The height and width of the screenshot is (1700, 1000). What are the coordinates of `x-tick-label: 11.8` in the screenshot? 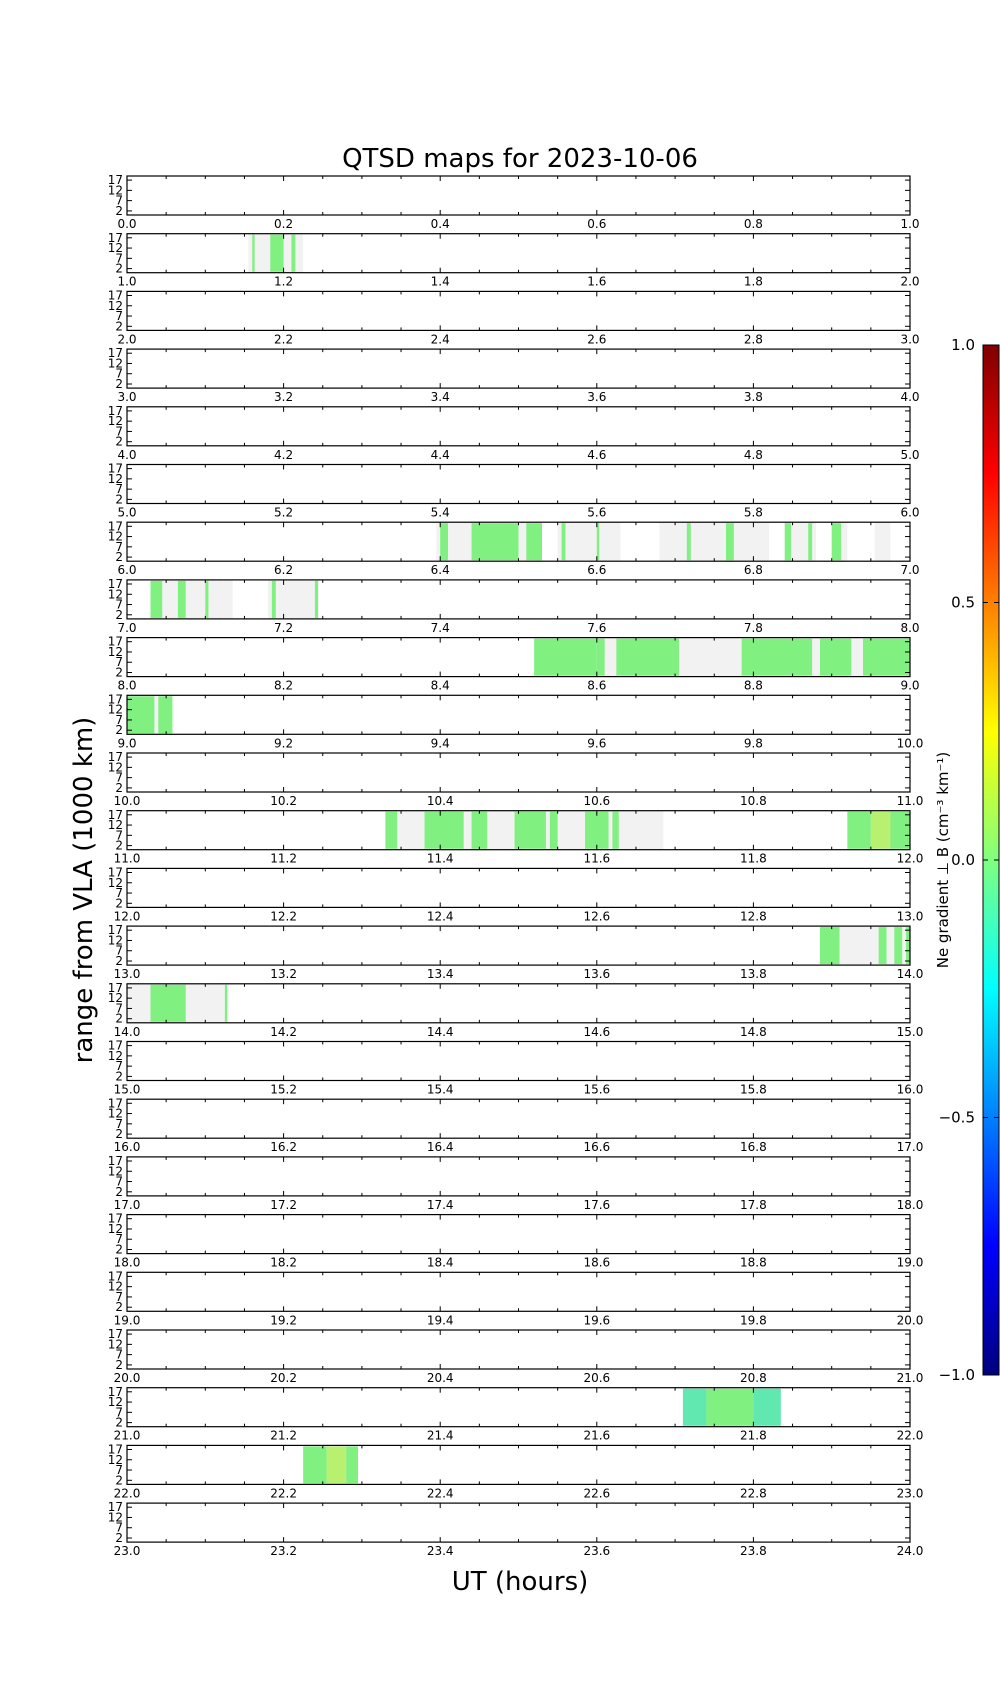 It's located at (753, 859).